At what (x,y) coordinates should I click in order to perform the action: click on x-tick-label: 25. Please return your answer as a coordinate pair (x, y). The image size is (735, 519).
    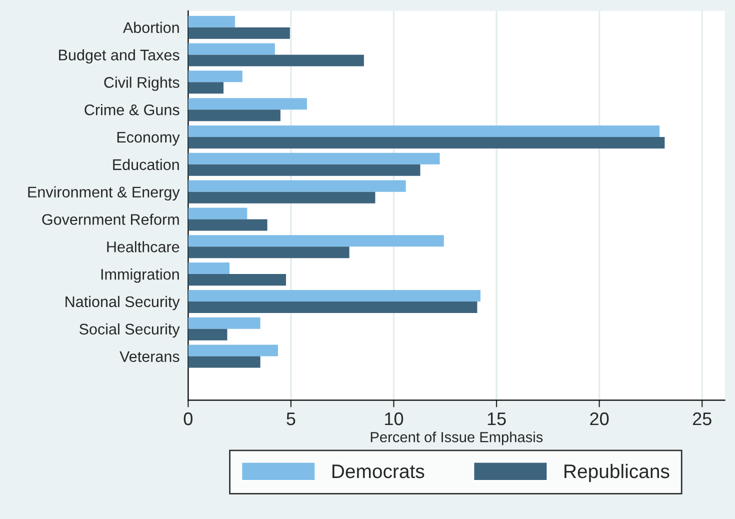
    Looking at the image, I should click on (702, 419).